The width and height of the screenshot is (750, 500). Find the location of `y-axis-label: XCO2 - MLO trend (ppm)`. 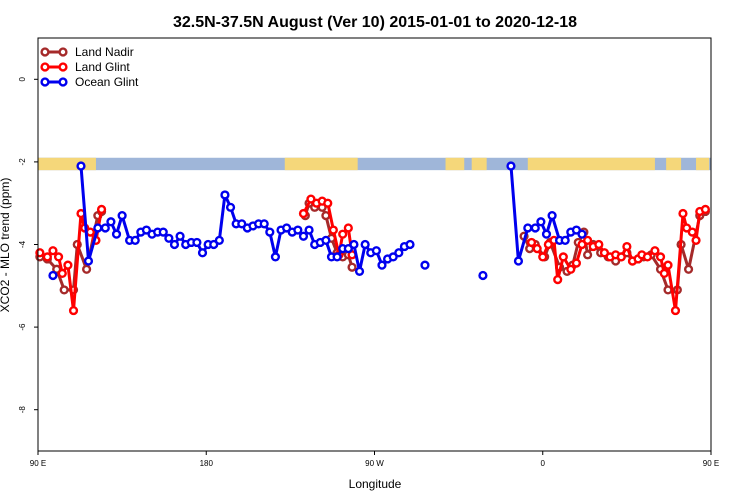

y-axis-label: XCO2 - MLO trend (ppm) is located at coordinates (6, 245).